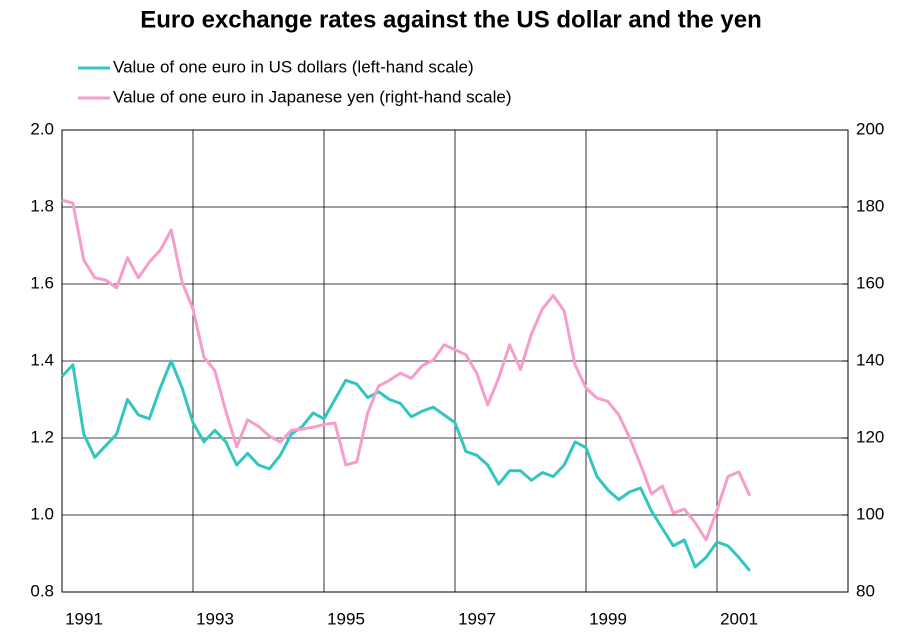 This screenshot has width=902, height=634. What do you see at coordinates (84, 618) in the screenshot?
I see `x-tick-label: 1991` at bounding box center [84, 618].